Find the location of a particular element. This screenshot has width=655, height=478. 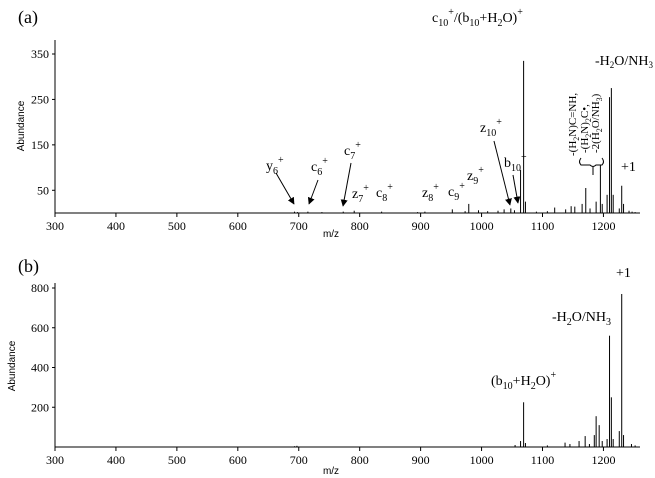

y-tick-label: 600 is located at coordinates (40, 328).